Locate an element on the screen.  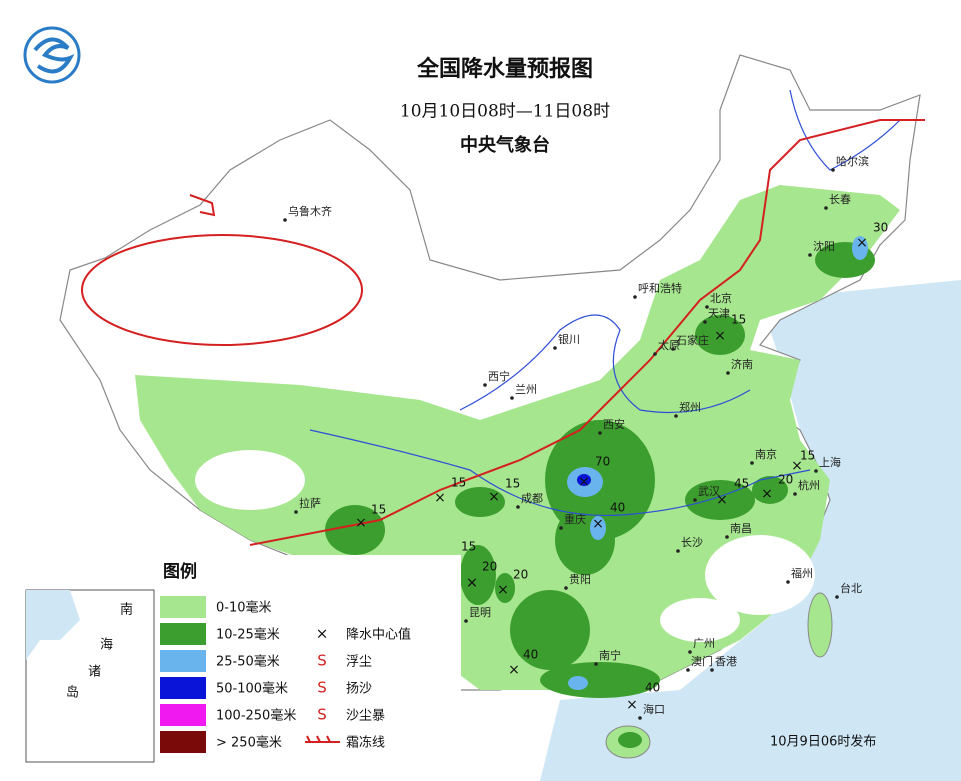
center-value: 30 is located at coordinates (880, 228).